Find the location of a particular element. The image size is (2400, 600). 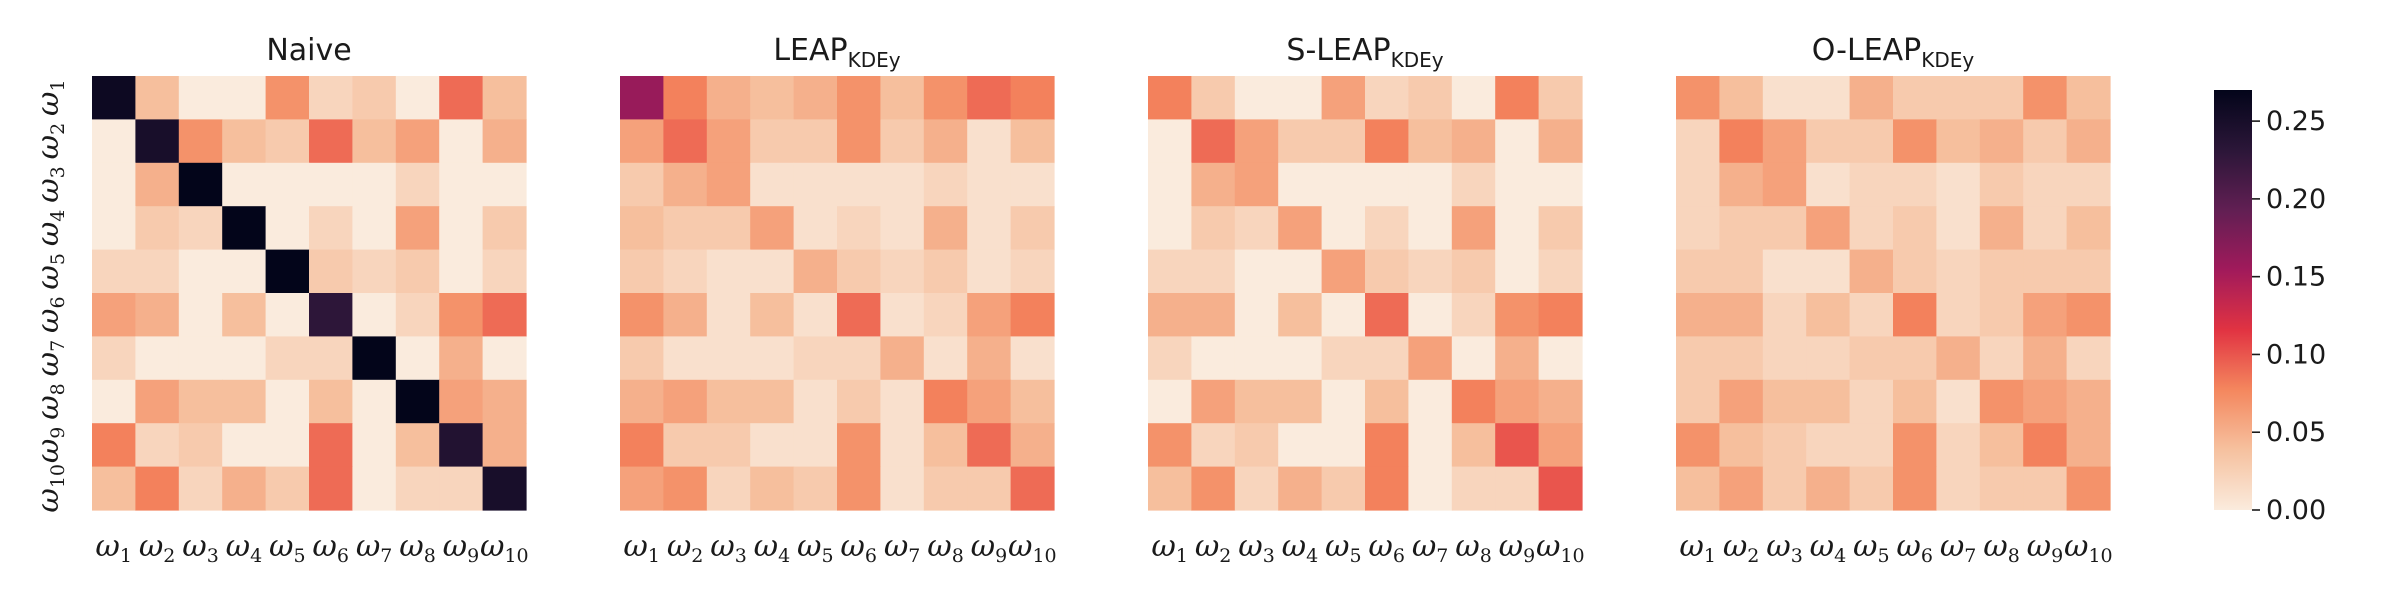

heatmap-panel-3: S-LEAPKDEy is located at coordinates (1365, 272).